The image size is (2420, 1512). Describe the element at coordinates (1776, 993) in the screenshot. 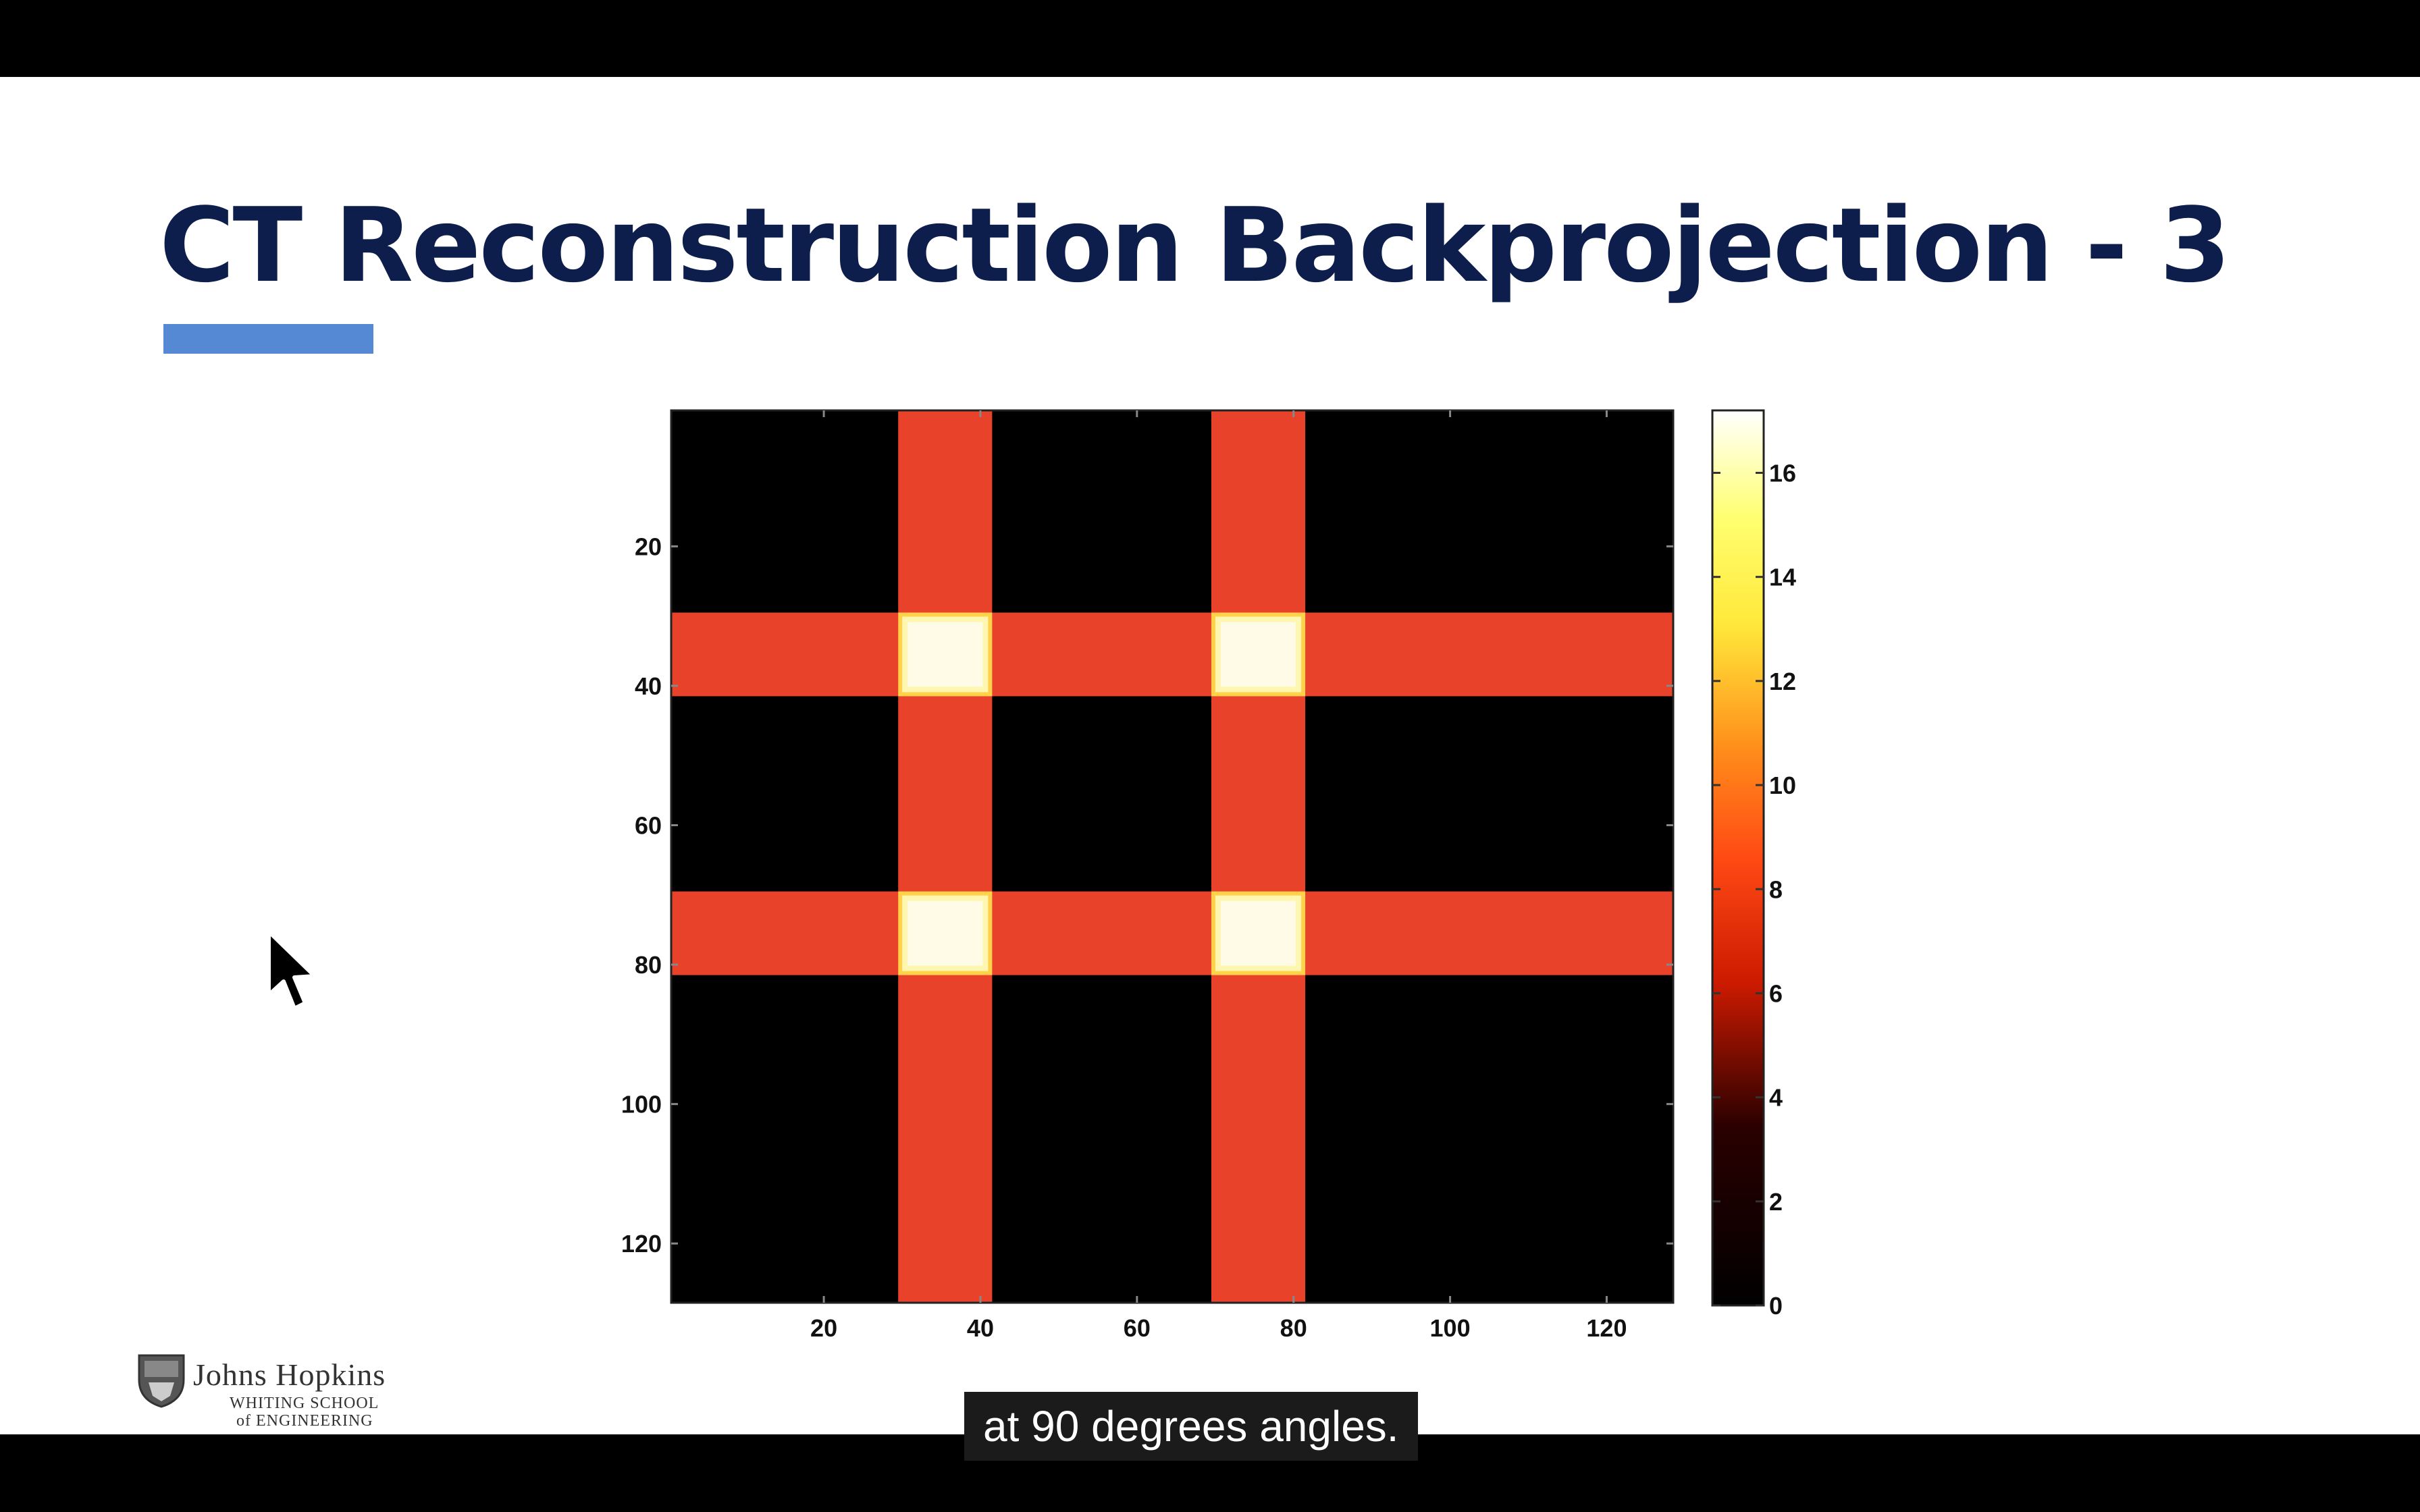

I see `colorbar-tick-label-6: 6` at that location.